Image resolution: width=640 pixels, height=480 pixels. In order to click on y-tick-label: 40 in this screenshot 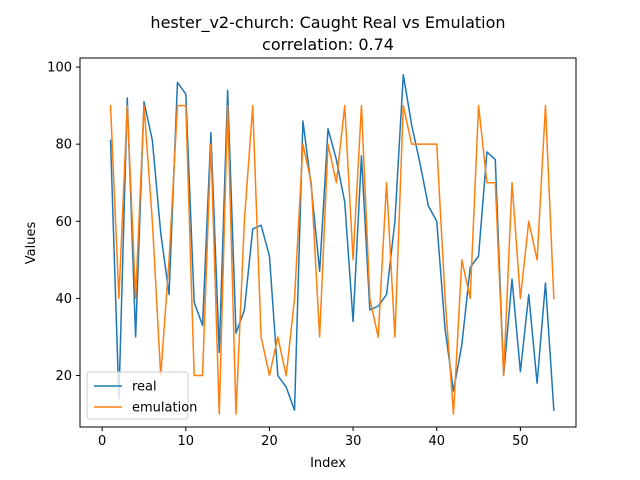, I will do `click(63, 299)`.